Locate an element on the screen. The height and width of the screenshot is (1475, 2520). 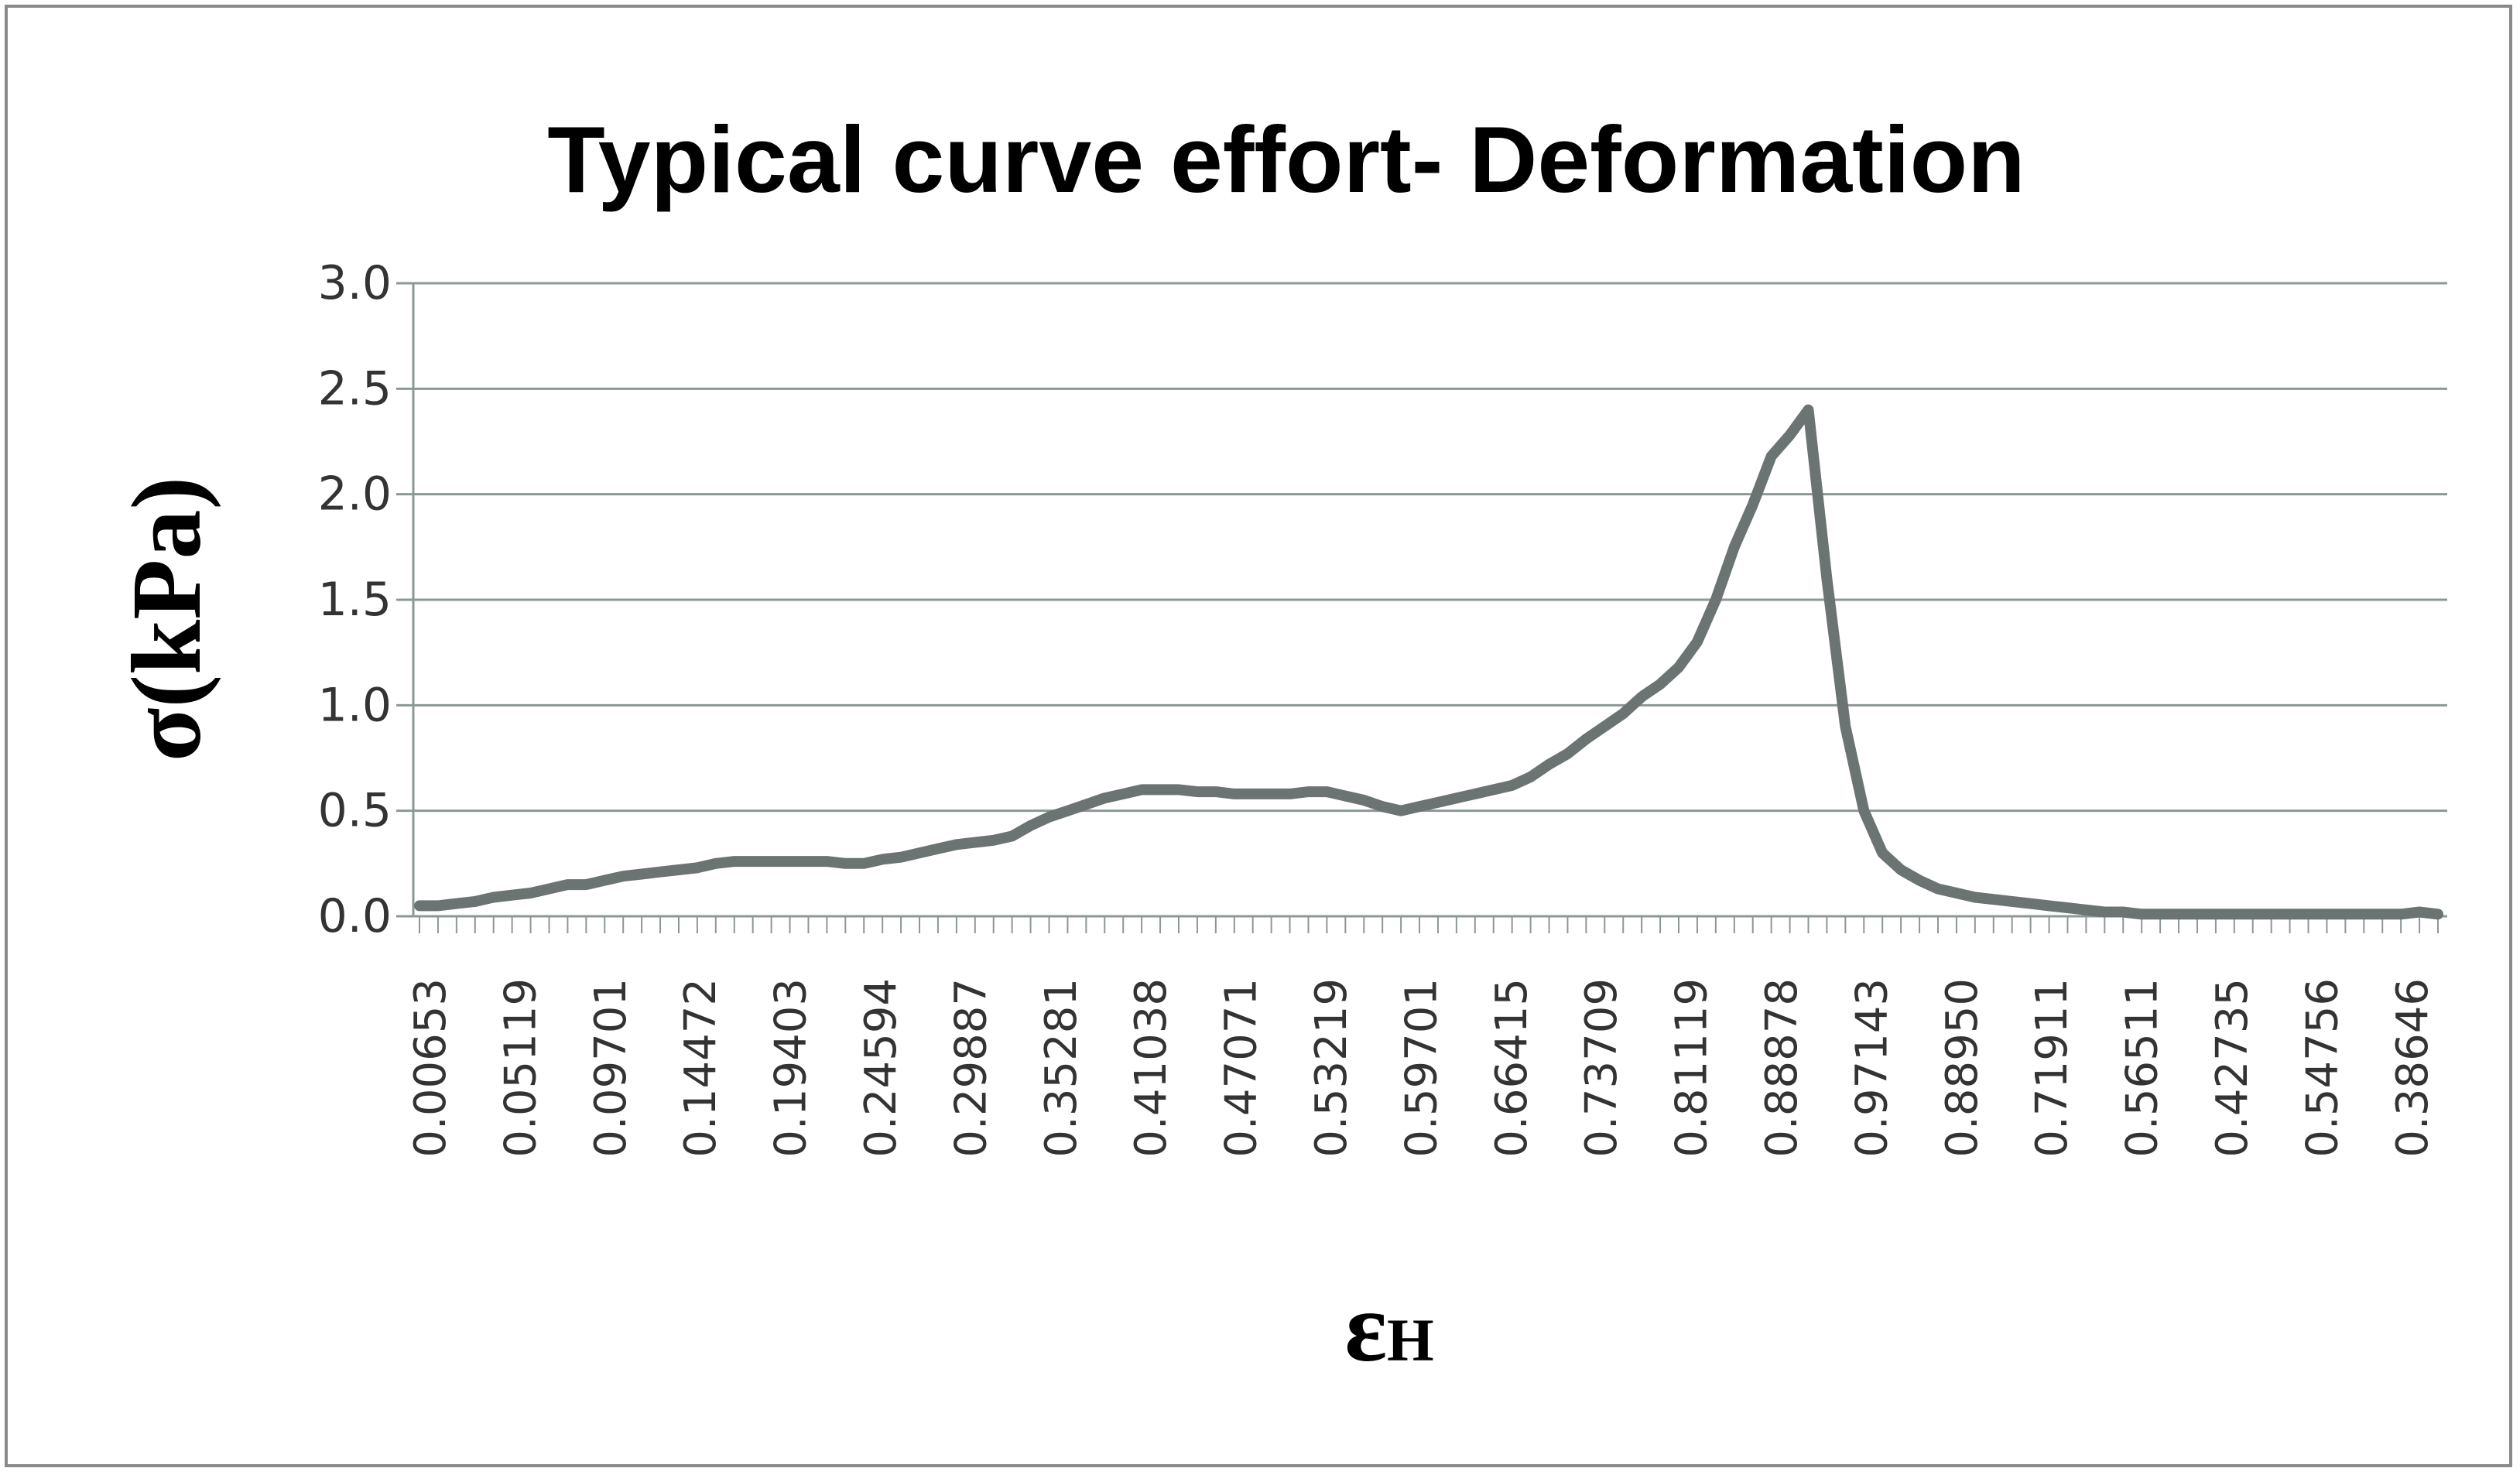
x-tick-label: 0.53219 is located at coordinates (1332, 1068).